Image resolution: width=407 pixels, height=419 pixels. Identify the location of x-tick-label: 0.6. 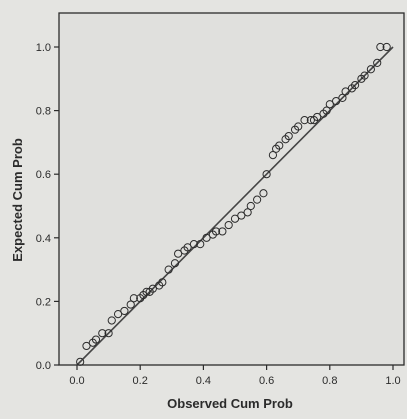
(266, 381).